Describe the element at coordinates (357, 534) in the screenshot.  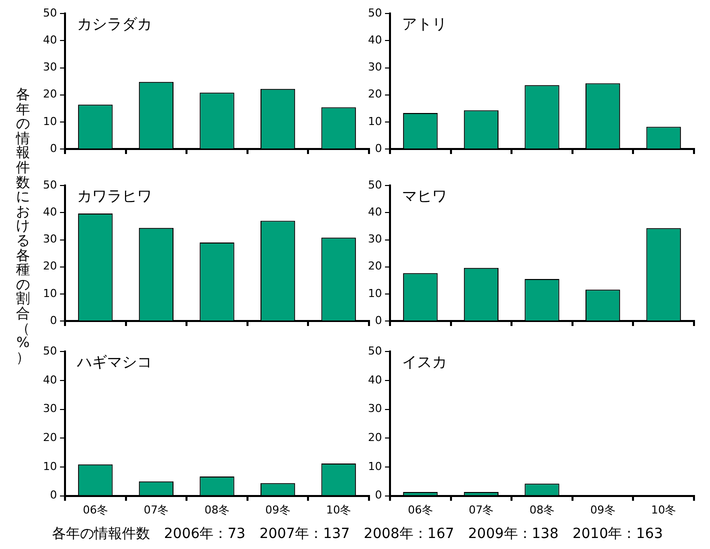
I see `text: 各年の情報件数 2006年：73 2007年：137 2008年：167 2009年：138 2010年：163` at that location.